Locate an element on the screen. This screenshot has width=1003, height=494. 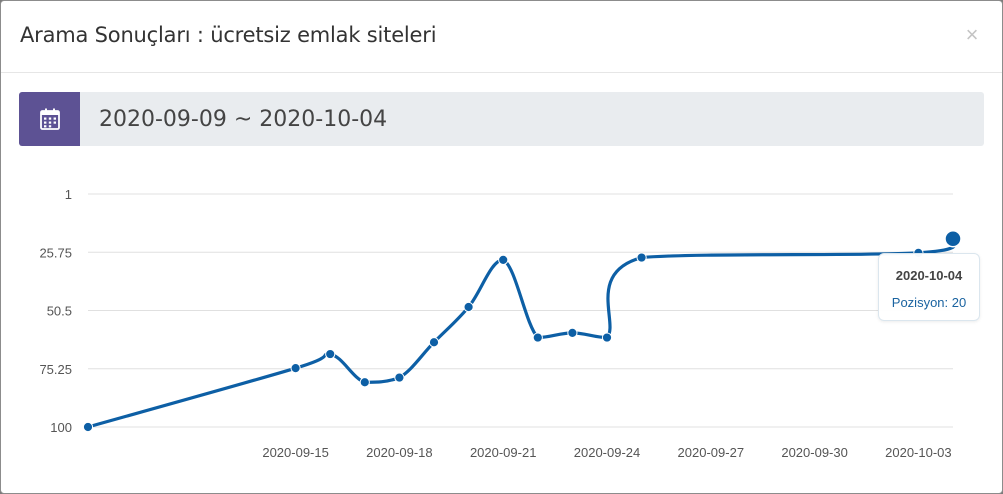
tooltip-date: 2020-10-04 is located at coordinates (929, 275).